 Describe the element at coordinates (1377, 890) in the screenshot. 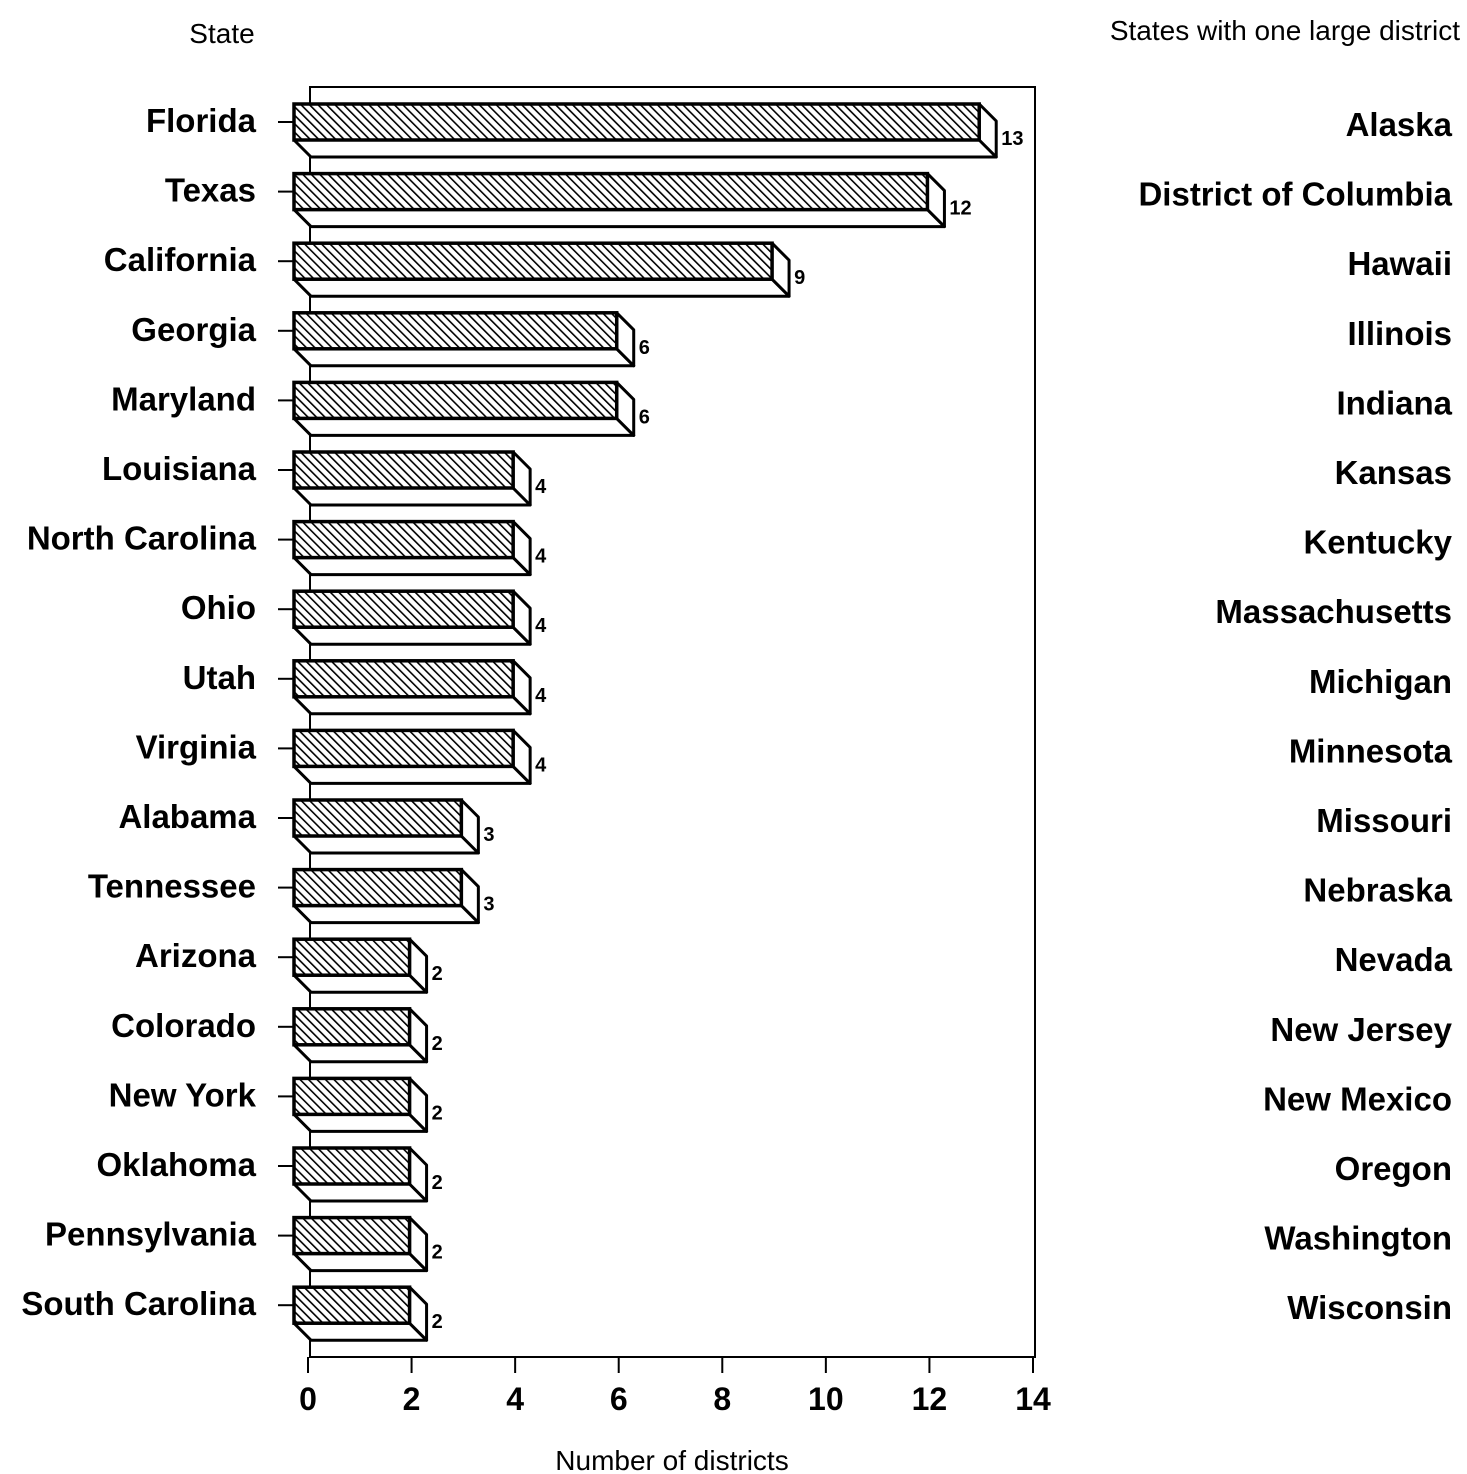

I see `side-list-item: Nebraska` at that location.